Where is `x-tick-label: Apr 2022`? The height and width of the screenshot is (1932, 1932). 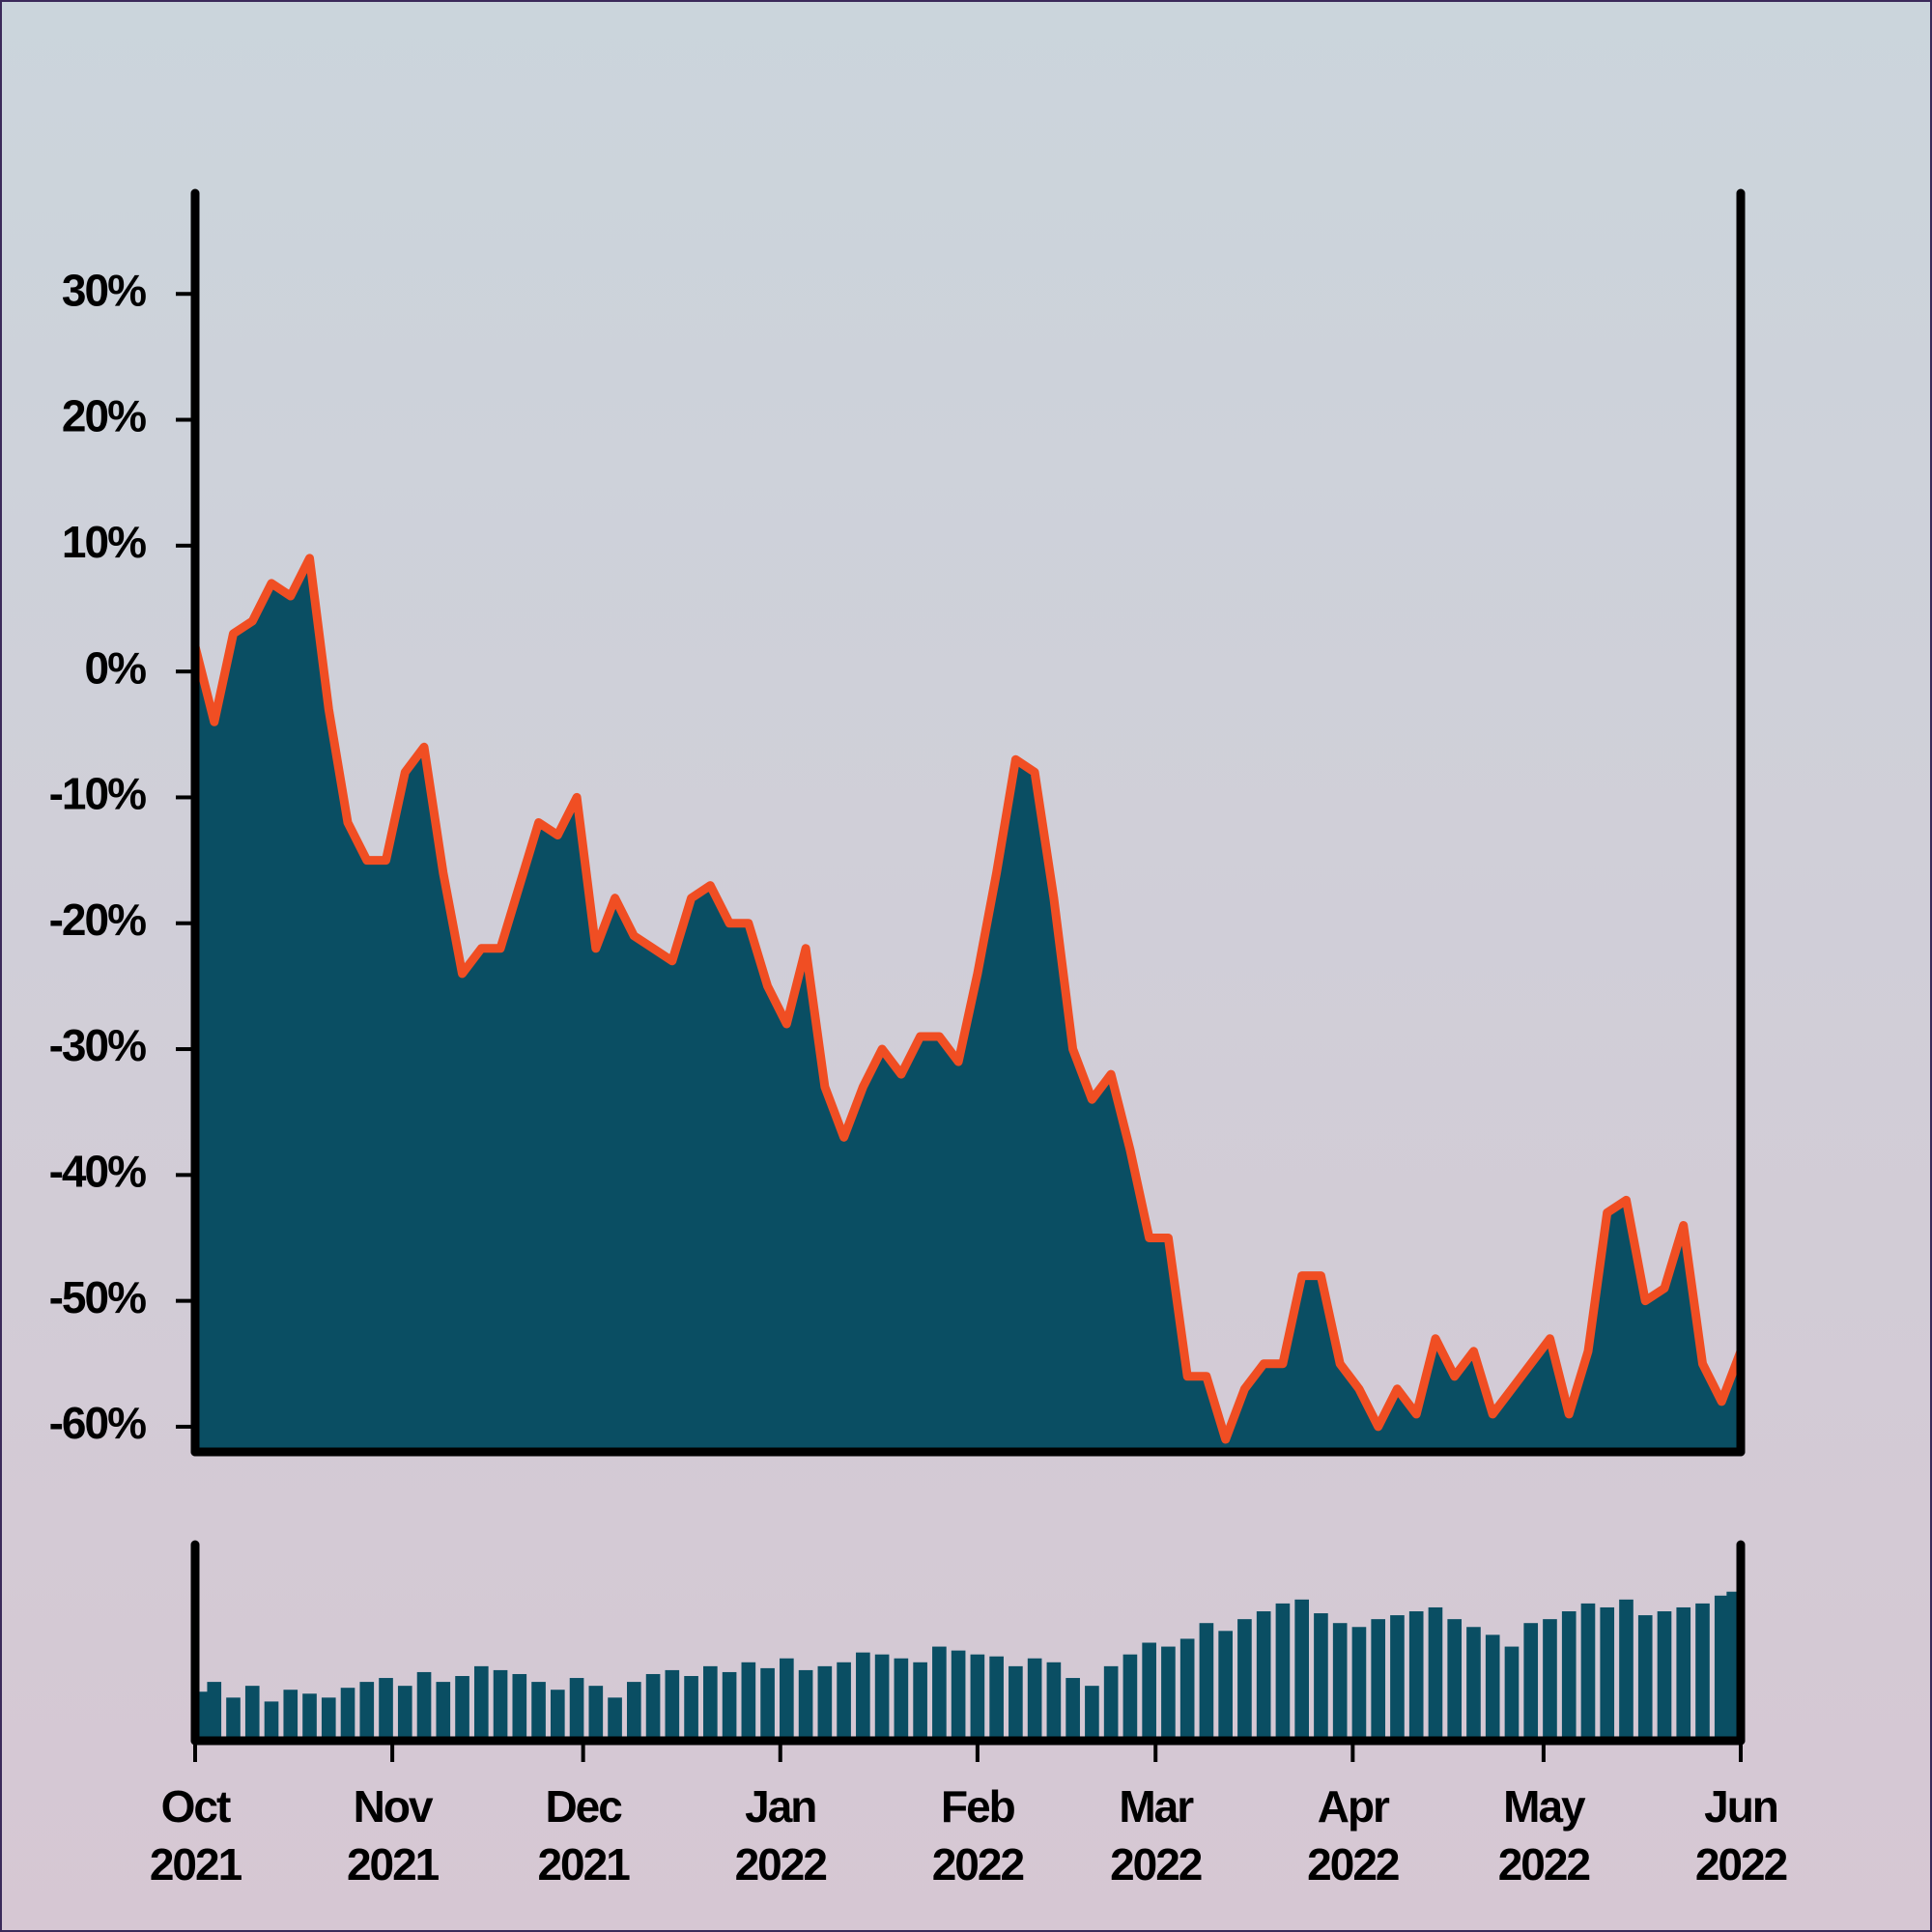 x-tick-label: Apr 2022 is located at coordinates (1353, 1835).